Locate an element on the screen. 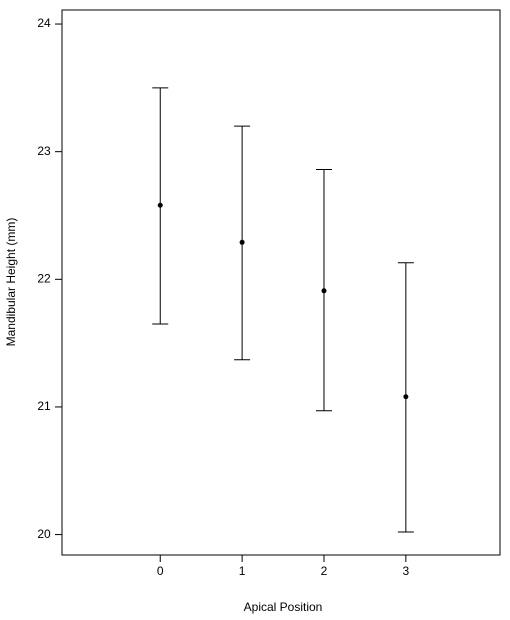 The height and width of the screenshot is (620, 510). y-tick-label: 24 is located at coordinates (44, 23).